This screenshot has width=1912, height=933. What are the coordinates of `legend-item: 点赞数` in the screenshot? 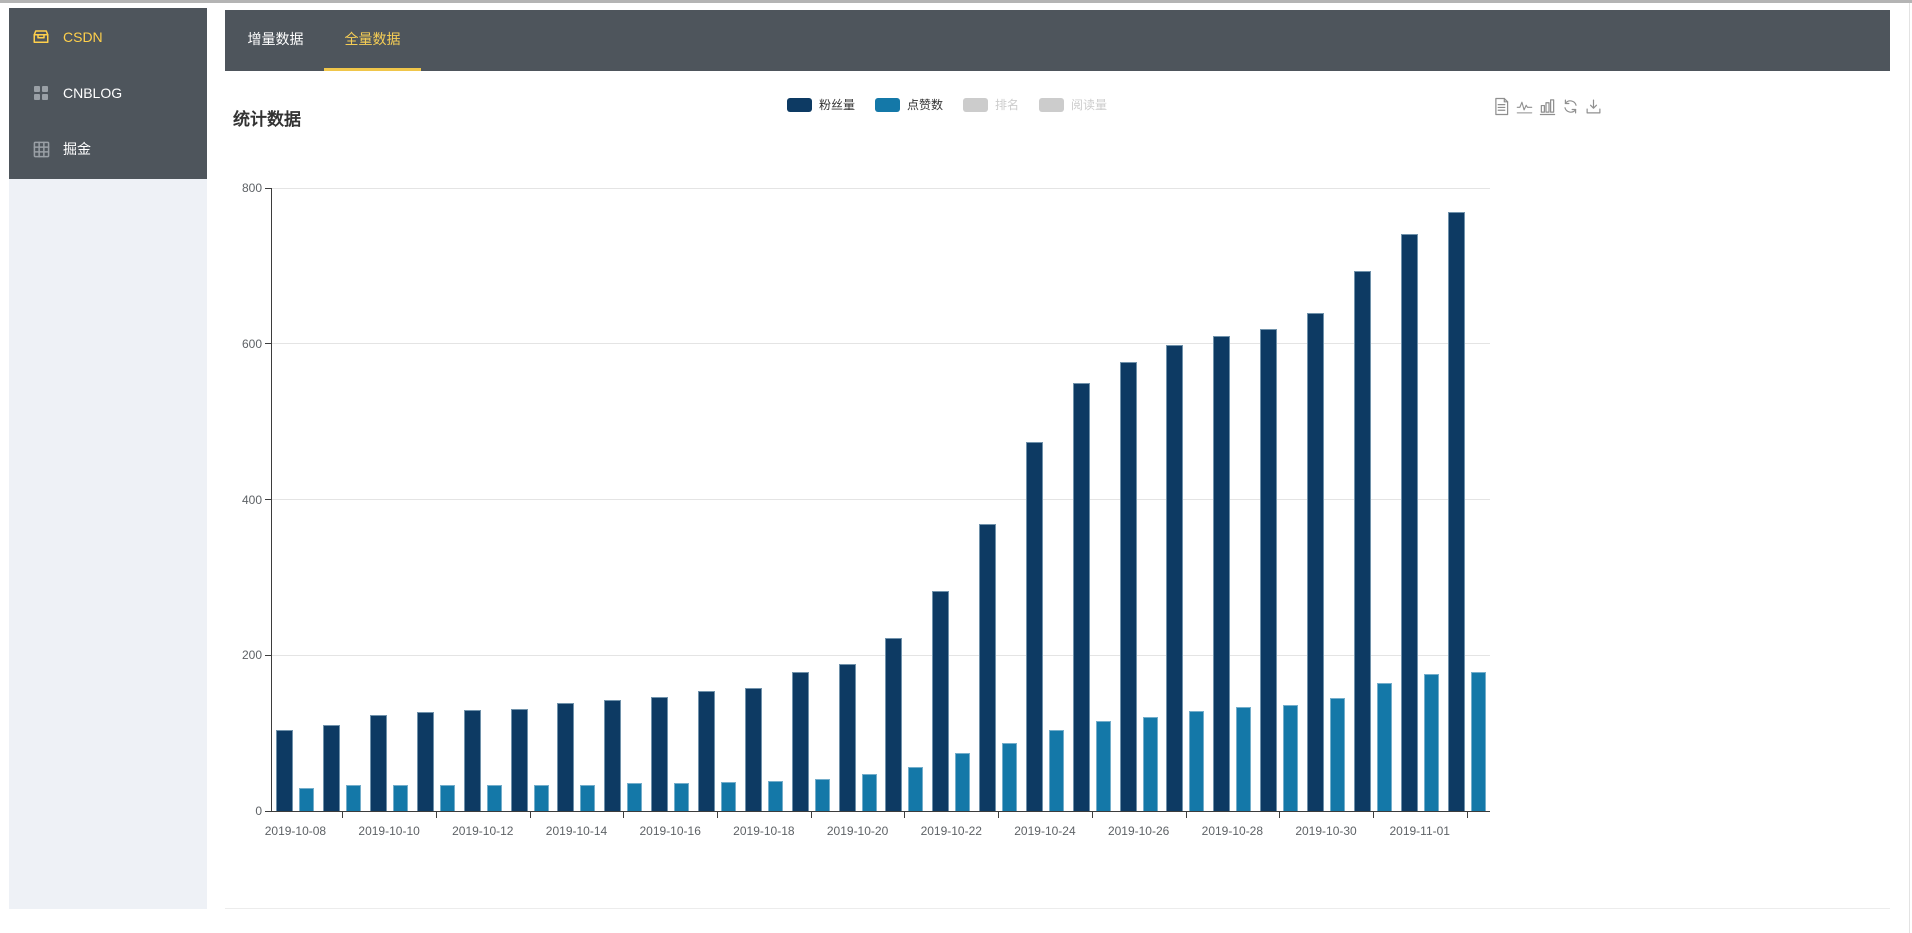 It's located at (909, 104).